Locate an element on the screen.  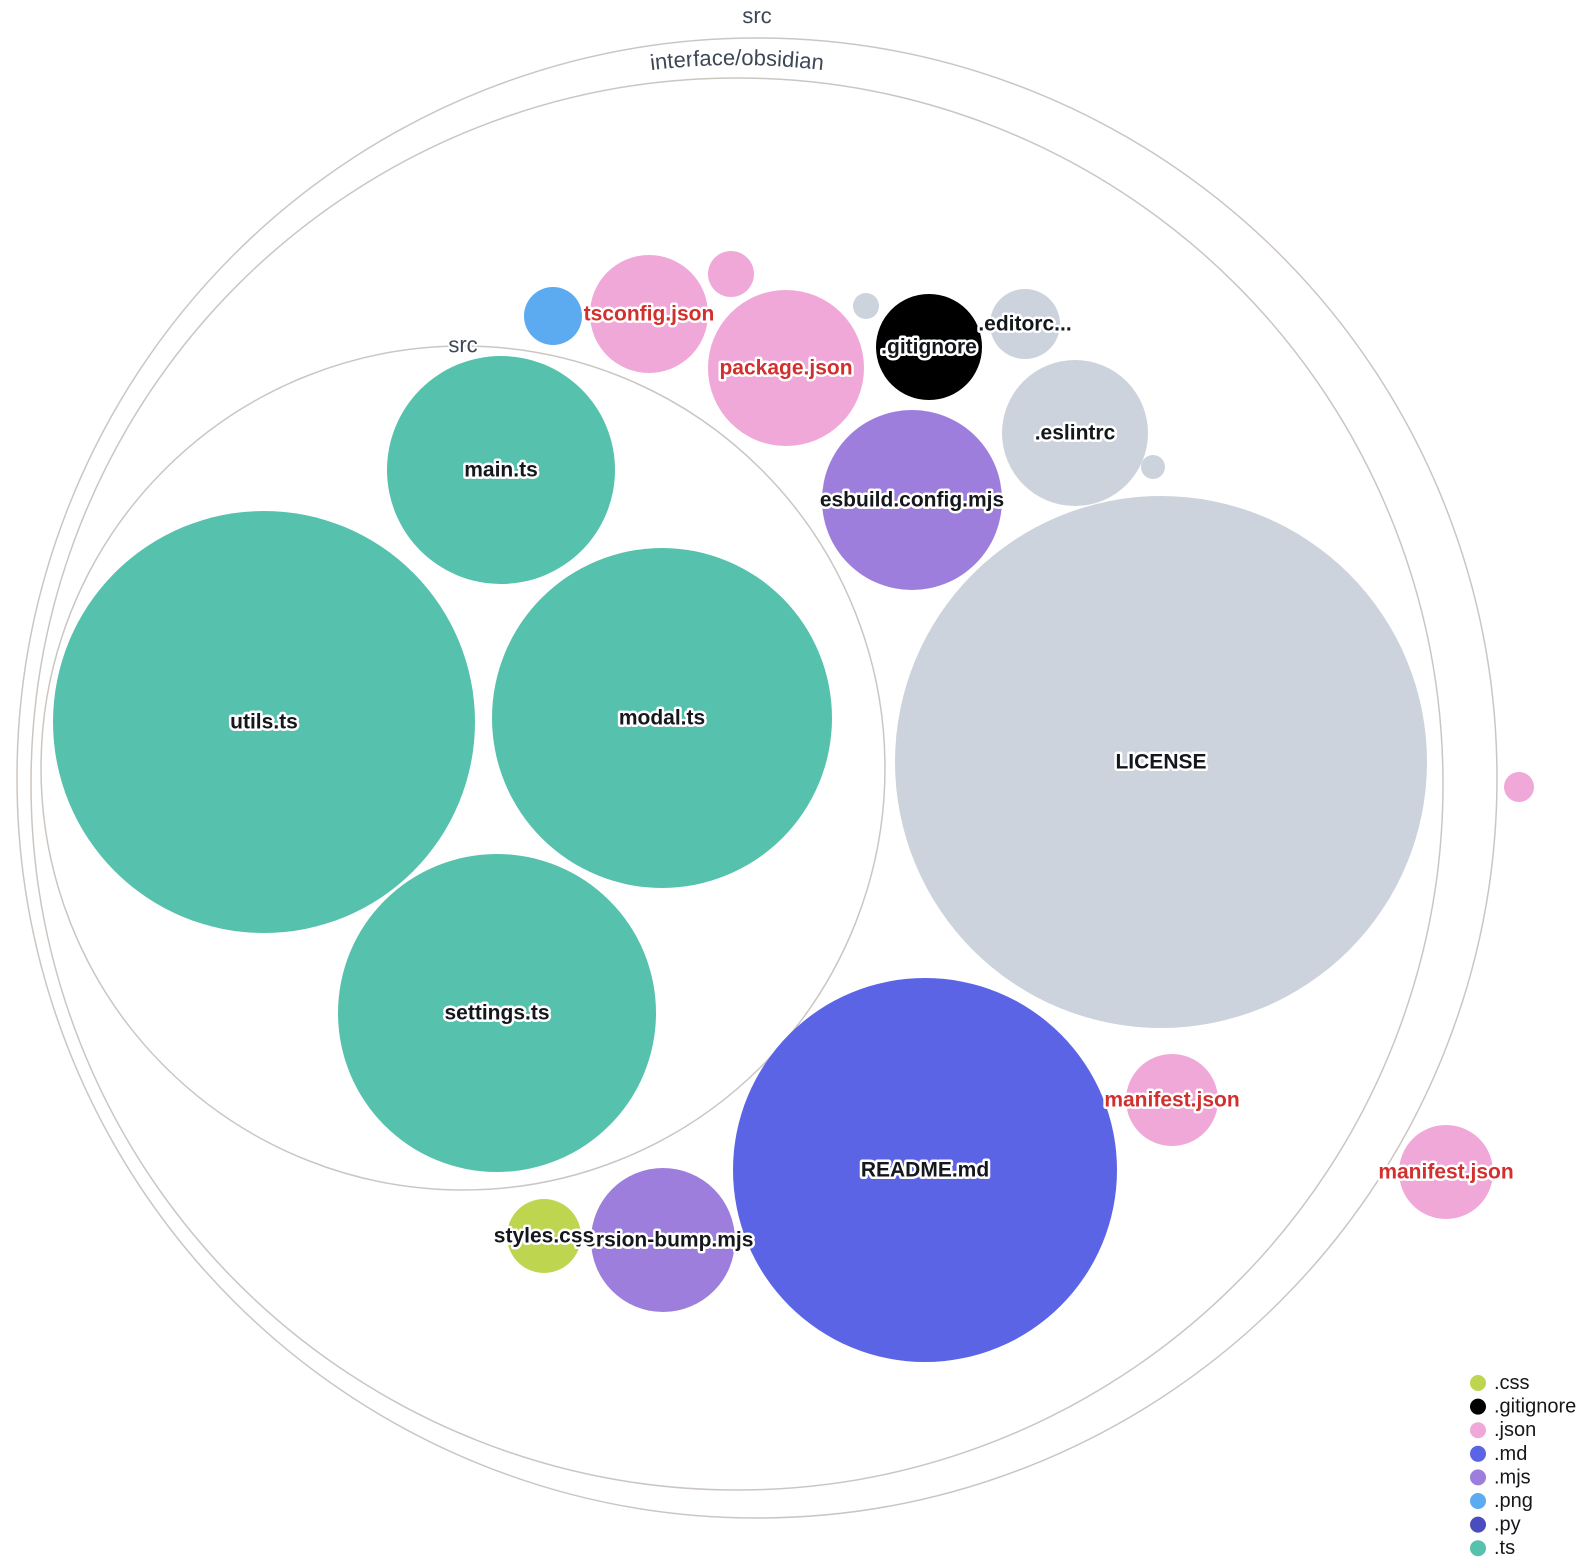
legend-dot-css is located at coordinates (1478, 1383).